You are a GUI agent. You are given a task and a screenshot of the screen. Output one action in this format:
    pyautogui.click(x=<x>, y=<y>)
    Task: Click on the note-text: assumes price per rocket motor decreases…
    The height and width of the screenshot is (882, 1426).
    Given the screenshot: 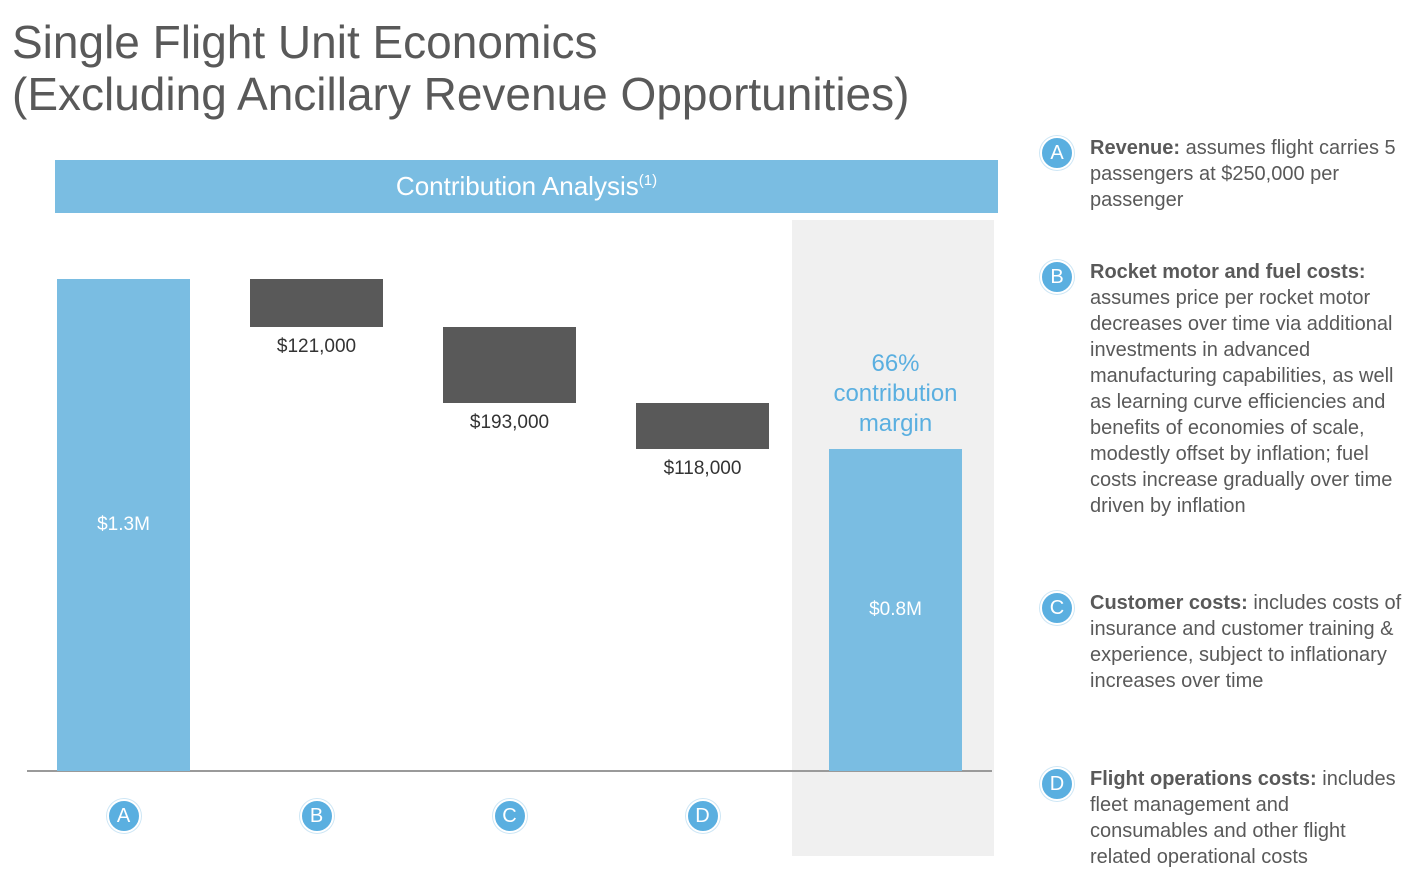 What is the action you would take?
    pyautogui.click(x=1242, y=402)
    